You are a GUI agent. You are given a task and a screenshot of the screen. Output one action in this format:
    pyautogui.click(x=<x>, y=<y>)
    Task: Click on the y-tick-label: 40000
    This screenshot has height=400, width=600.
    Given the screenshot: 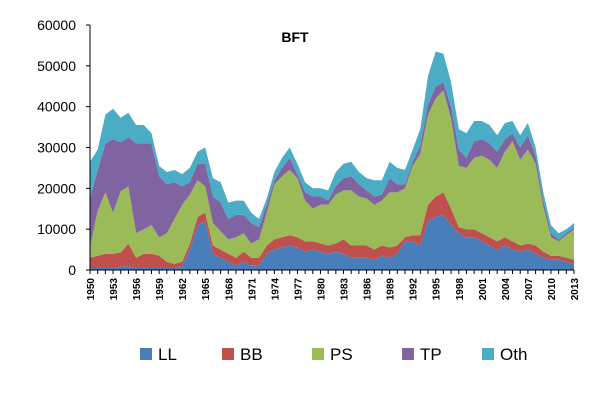 What is the action you would take?
    pyautogui.click(x=56, y=107)
    